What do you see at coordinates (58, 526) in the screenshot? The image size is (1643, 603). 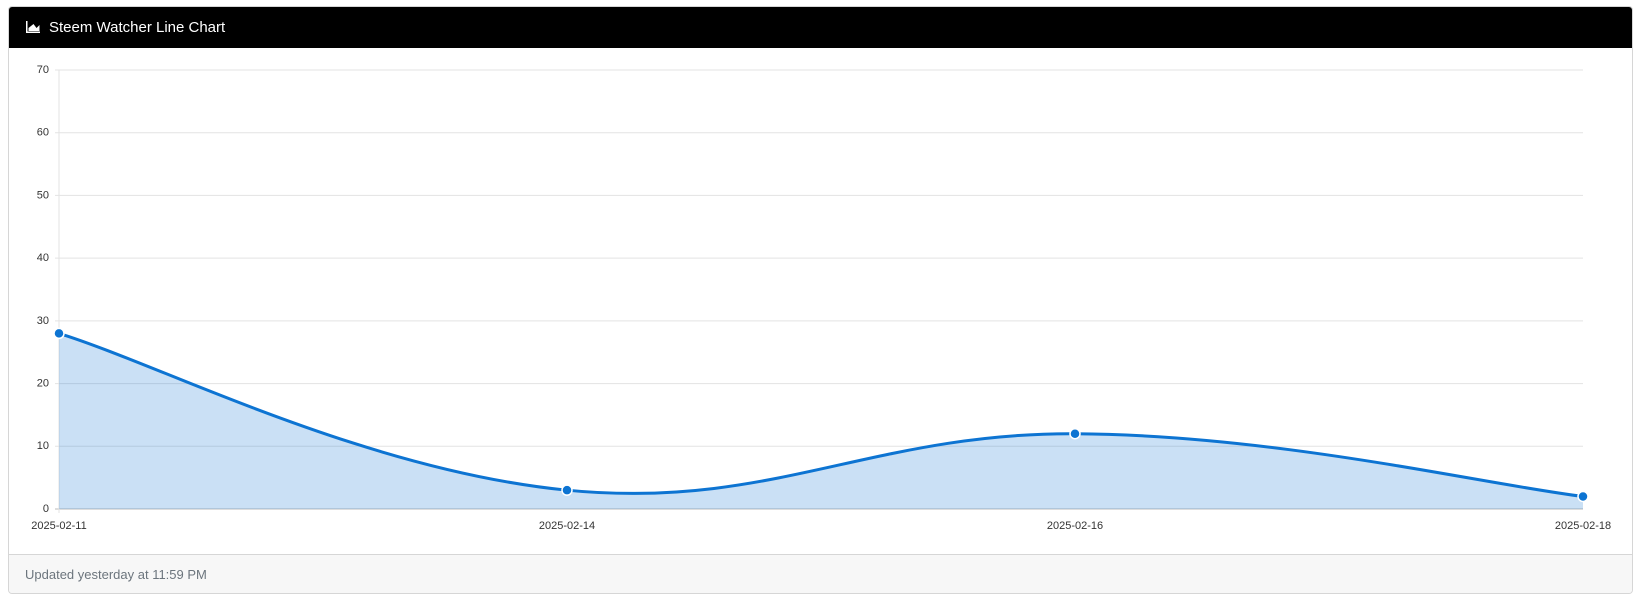 I see `x-tick-label: 2025-02-11` at bounding box center [58, 526].